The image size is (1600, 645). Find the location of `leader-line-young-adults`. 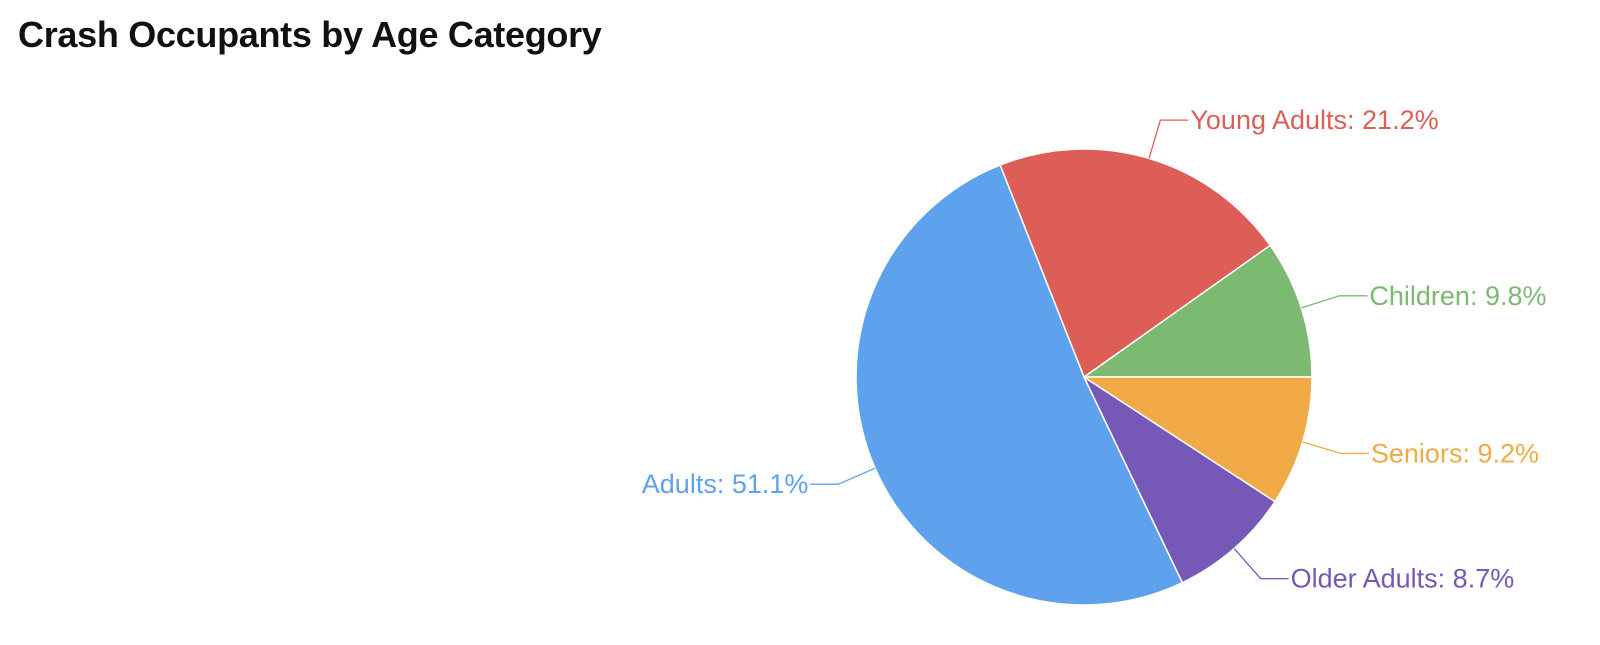

leader-line-young-adults is located at coordinates (1168, 139).